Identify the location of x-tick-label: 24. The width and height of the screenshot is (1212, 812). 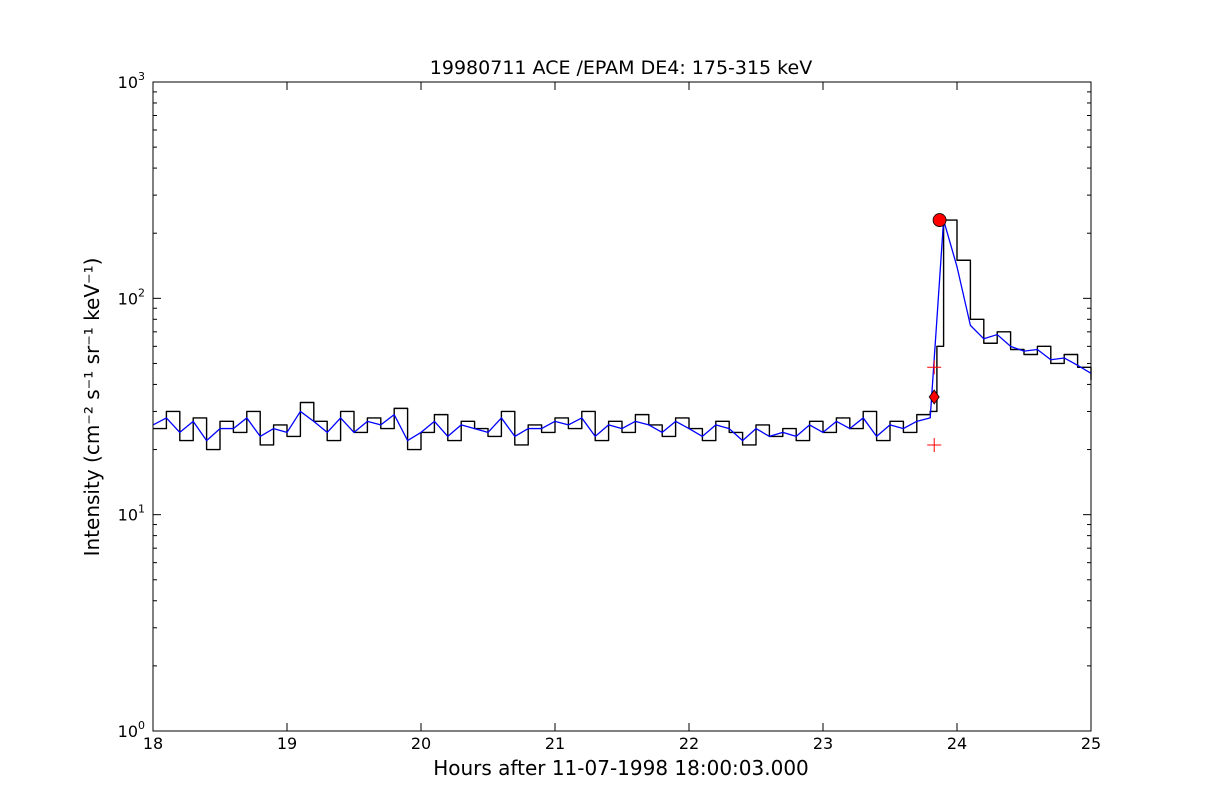
(957, 743).